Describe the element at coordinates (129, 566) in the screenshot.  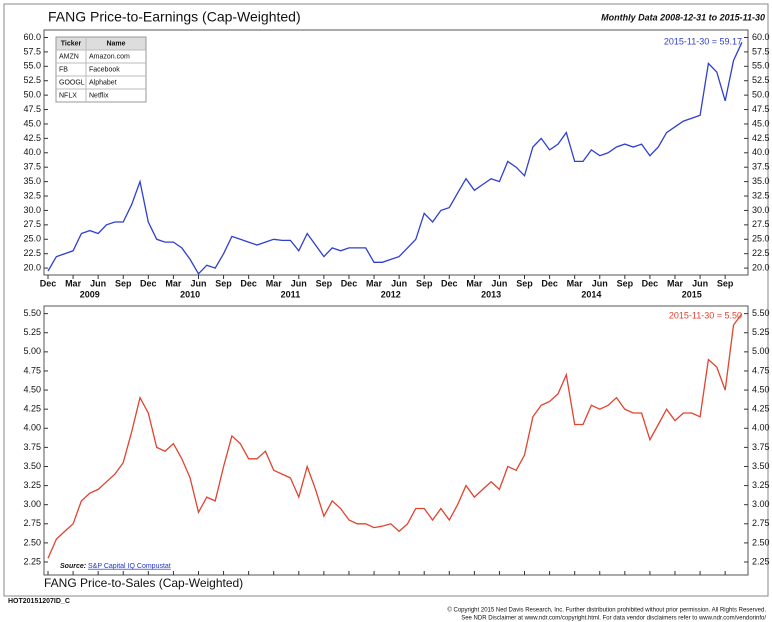
I see `source: S&P Capital IQ Compustat` at that location.